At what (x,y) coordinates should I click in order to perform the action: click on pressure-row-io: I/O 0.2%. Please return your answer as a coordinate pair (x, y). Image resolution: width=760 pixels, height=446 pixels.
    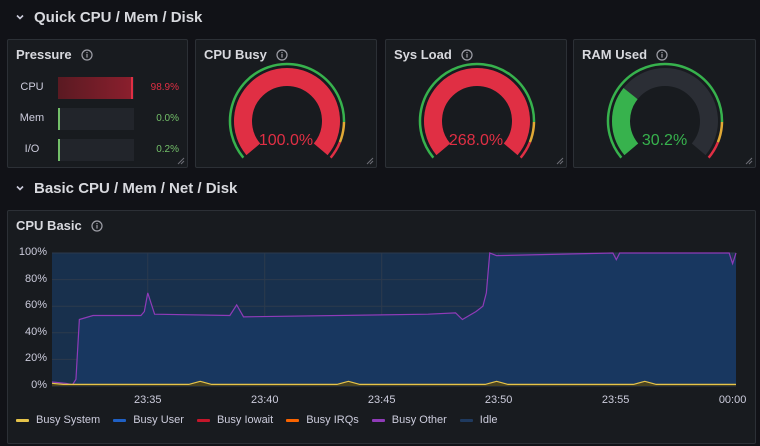
    Looking at the image, I should click on (101, 150).